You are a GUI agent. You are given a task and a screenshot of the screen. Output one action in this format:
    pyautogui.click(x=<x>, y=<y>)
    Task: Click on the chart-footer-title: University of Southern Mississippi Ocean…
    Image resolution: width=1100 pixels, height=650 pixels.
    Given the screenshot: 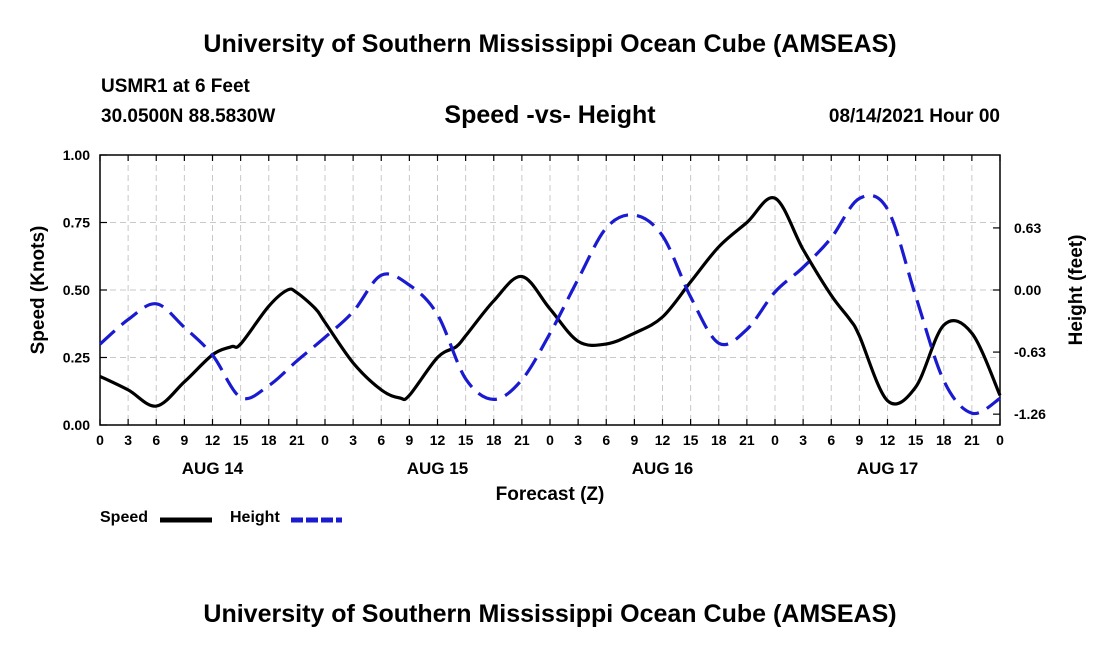 What is the action you would take?
    pyautogui.click(x=550, y=614)
    